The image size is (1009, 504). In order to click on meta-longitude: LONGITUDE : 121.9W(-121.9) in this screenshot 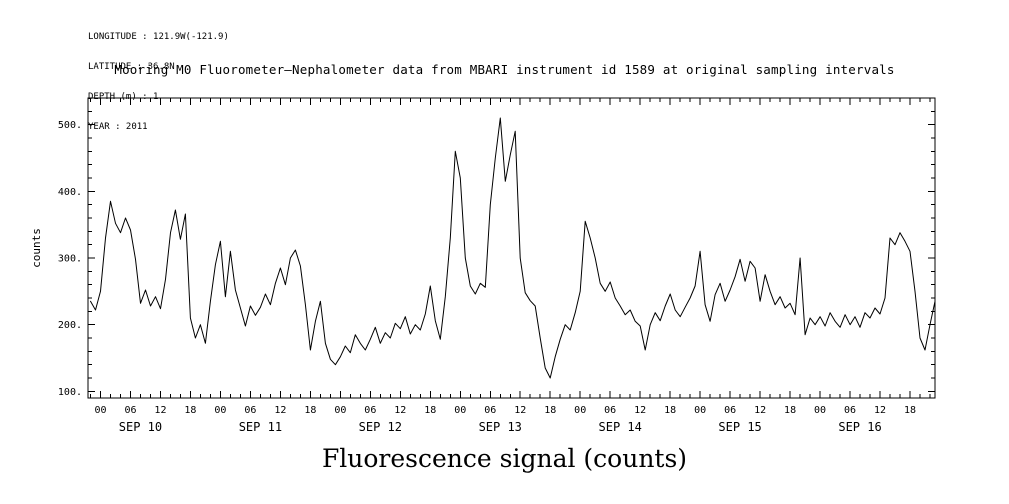, I will do `click(158, 37)`.